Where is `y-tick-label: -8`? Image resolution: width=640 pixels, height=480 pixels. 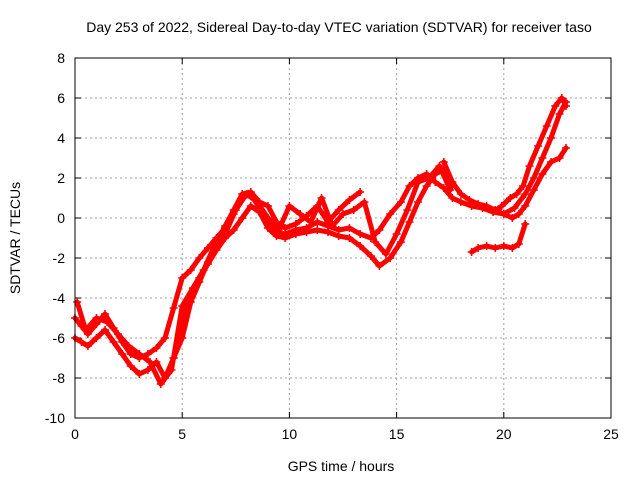
y-tick-label: -8 is located at coordinates (59, 378).